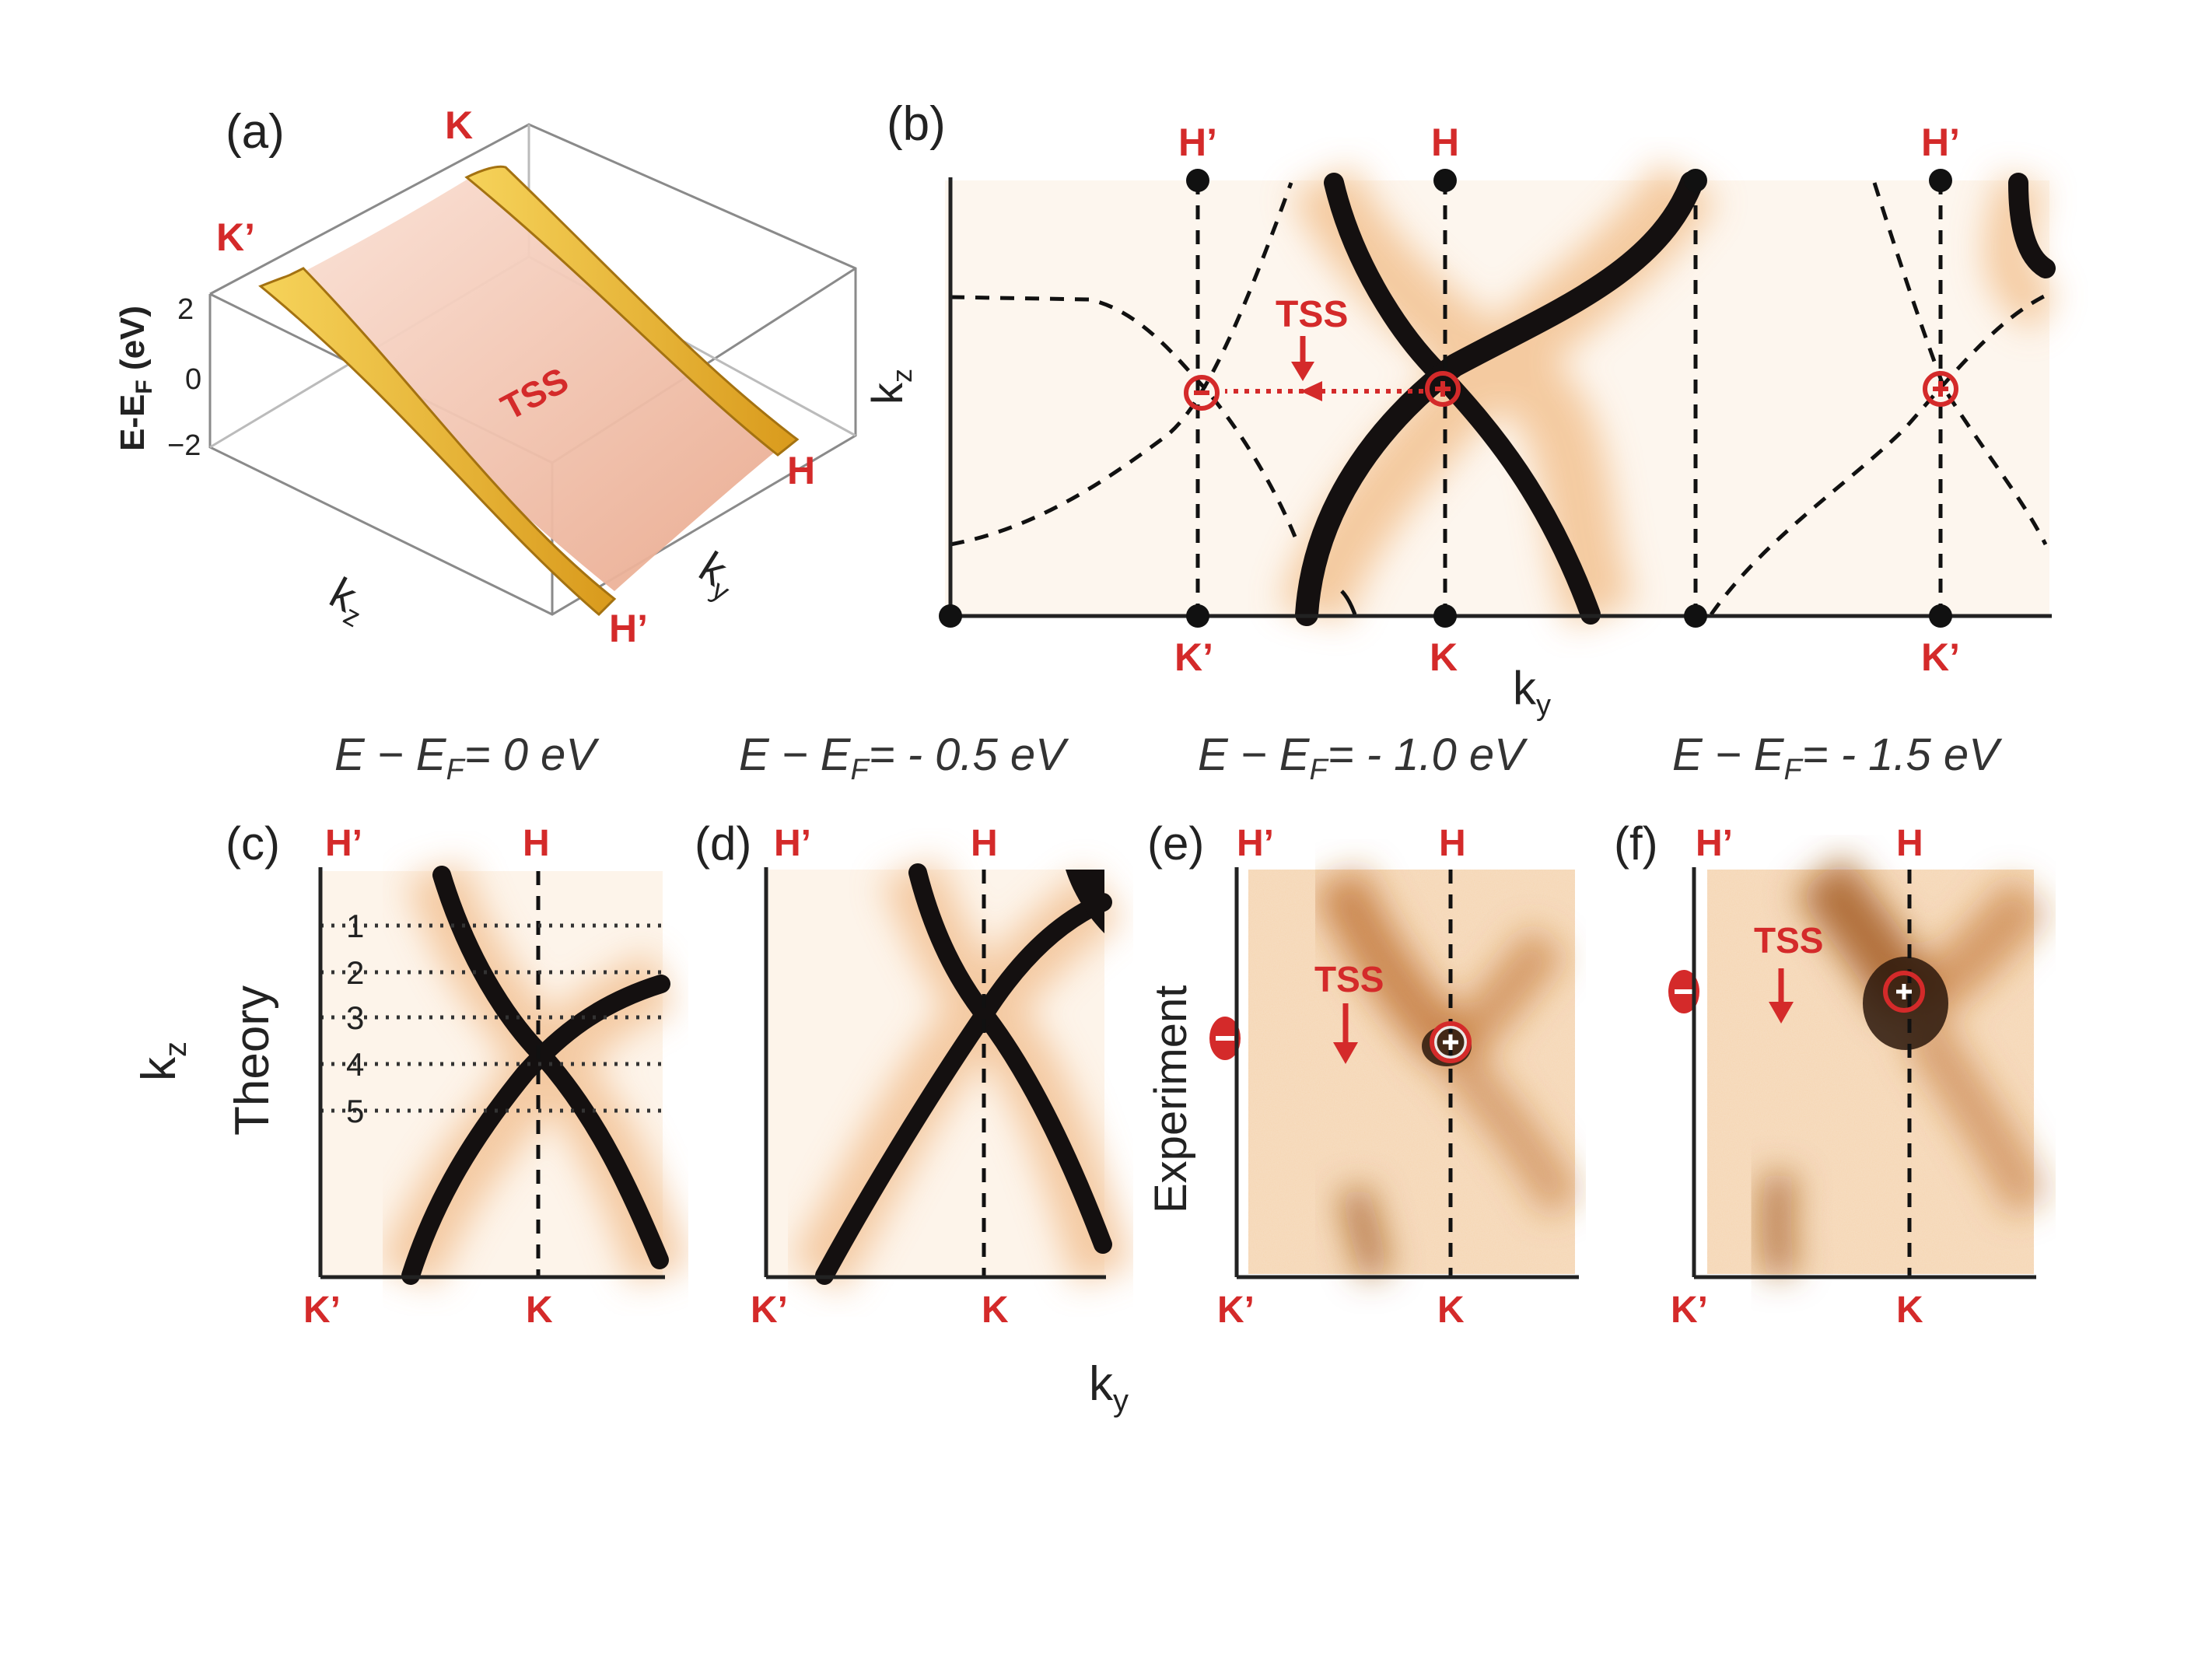 This screenshot has height=1659, width=2212. I want to click on z-tick-2: 2, so click(186, 309).